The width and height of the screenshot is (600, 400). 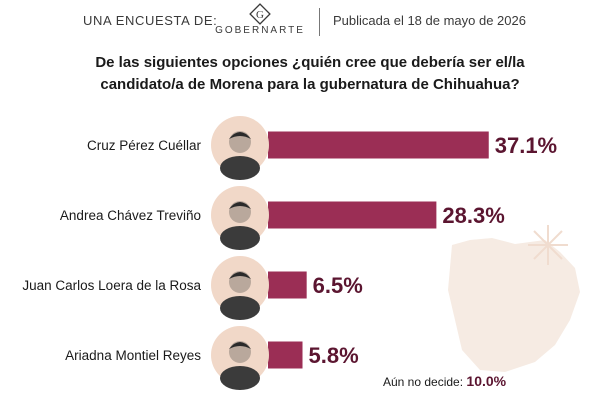 I want to click on survey-by-label: UNA ENCUESTA DE:, so click(x=150, y=20).